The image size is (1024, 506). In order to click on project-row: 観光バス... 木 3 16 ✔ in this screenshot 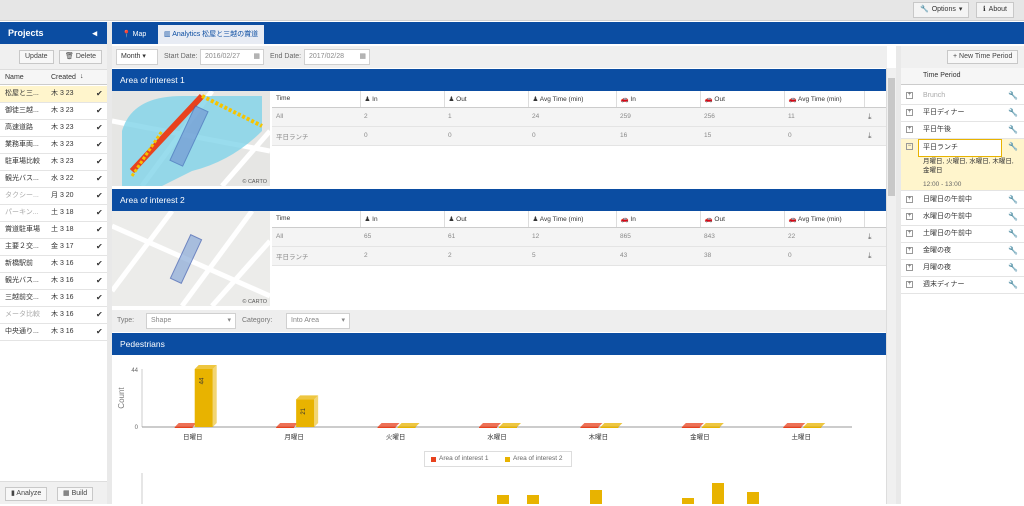, I will do `click(53, 281)`.